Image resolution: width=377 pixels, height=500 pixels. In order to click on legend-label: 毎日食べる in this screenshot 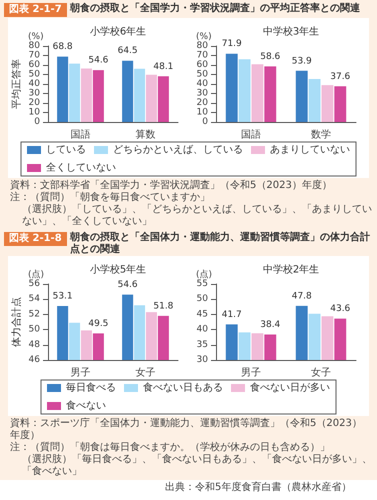, I will do `click(91, 388)`.